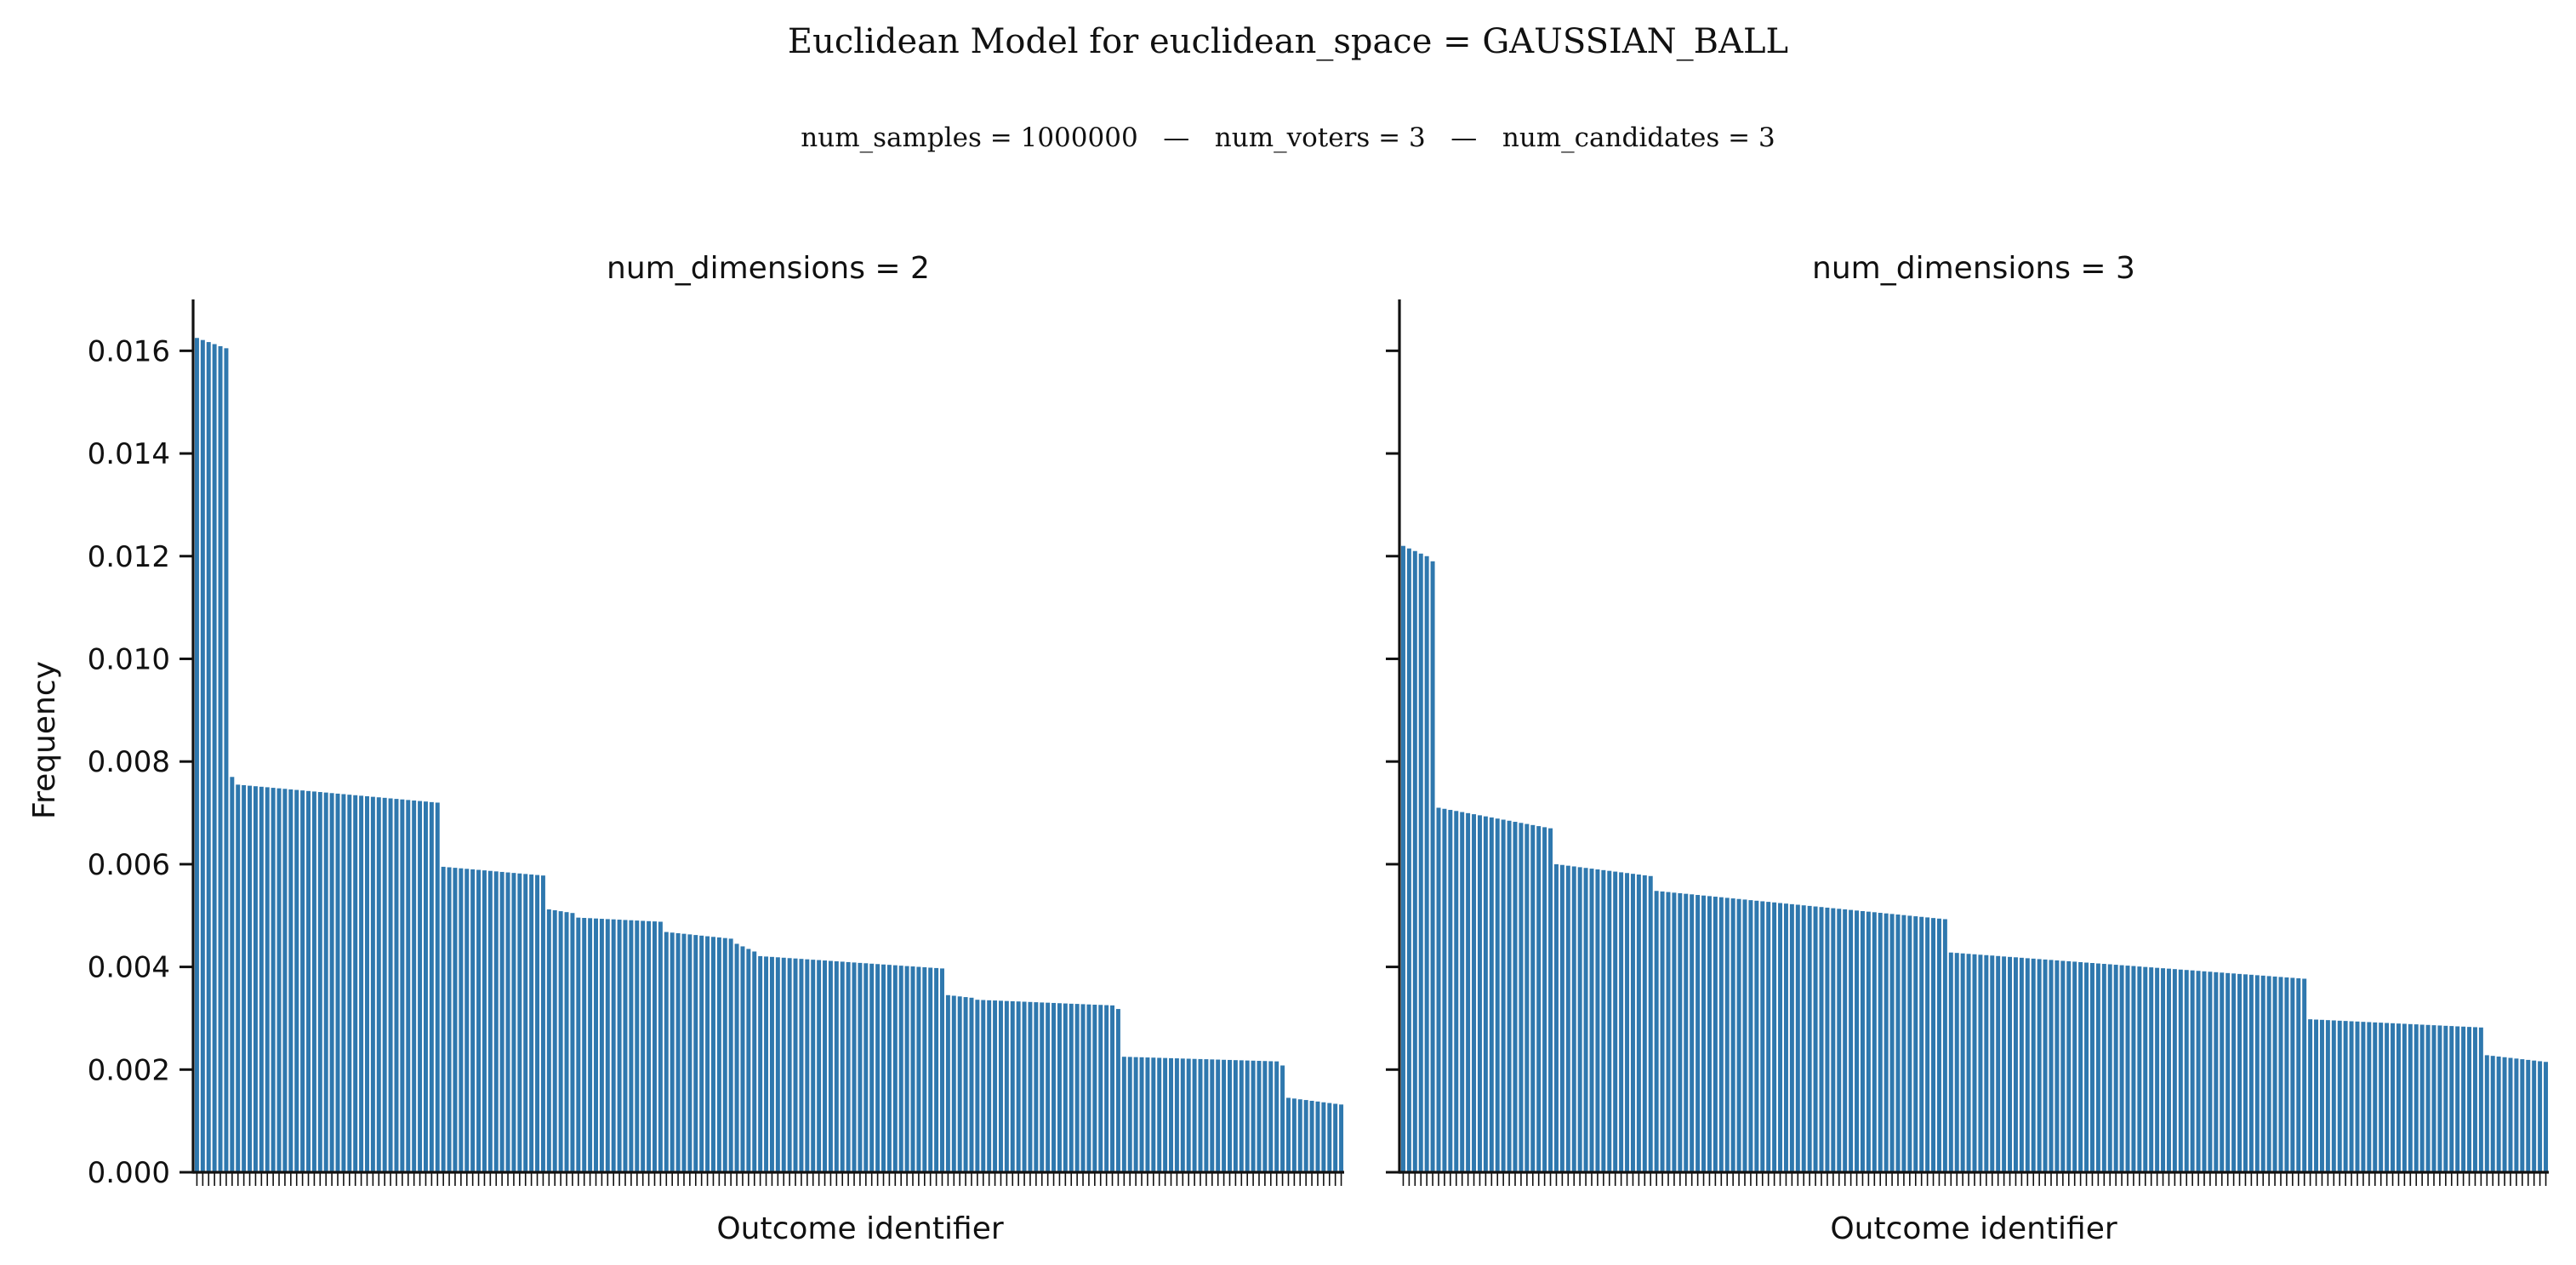  I want to click on x-axis-label: Outcome identifier, so click(1974, 1229).